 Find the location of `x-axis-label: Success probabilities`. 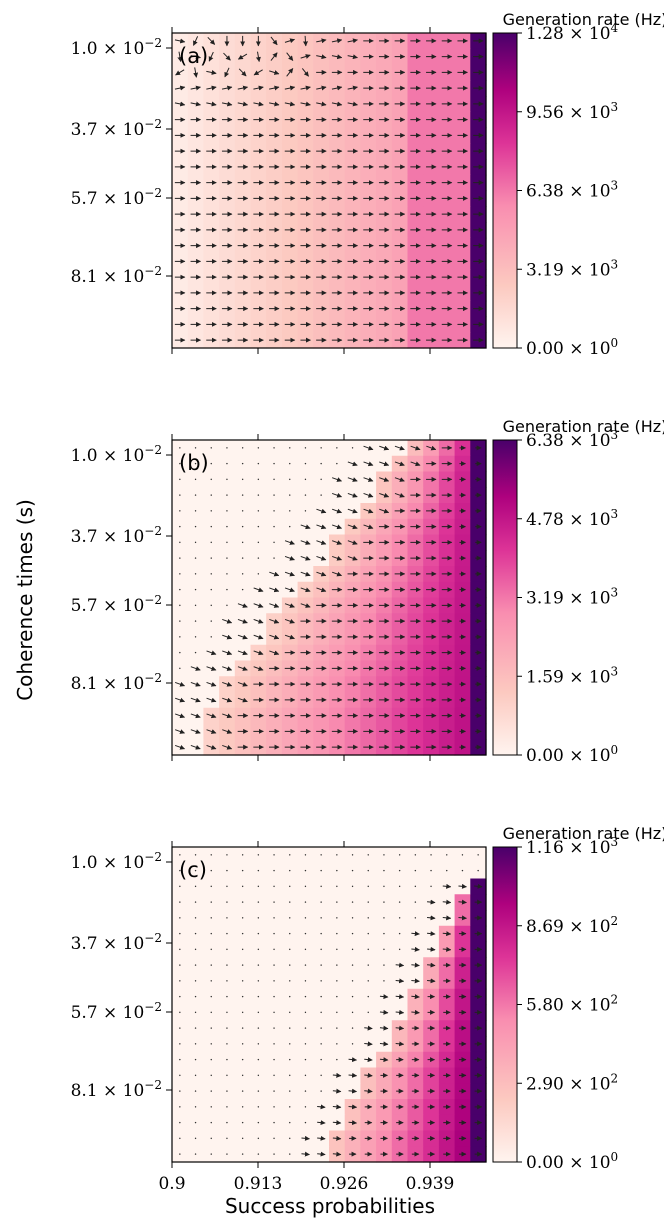

x-axis-label: Success probabilities is located at coordinates (330, 1206).